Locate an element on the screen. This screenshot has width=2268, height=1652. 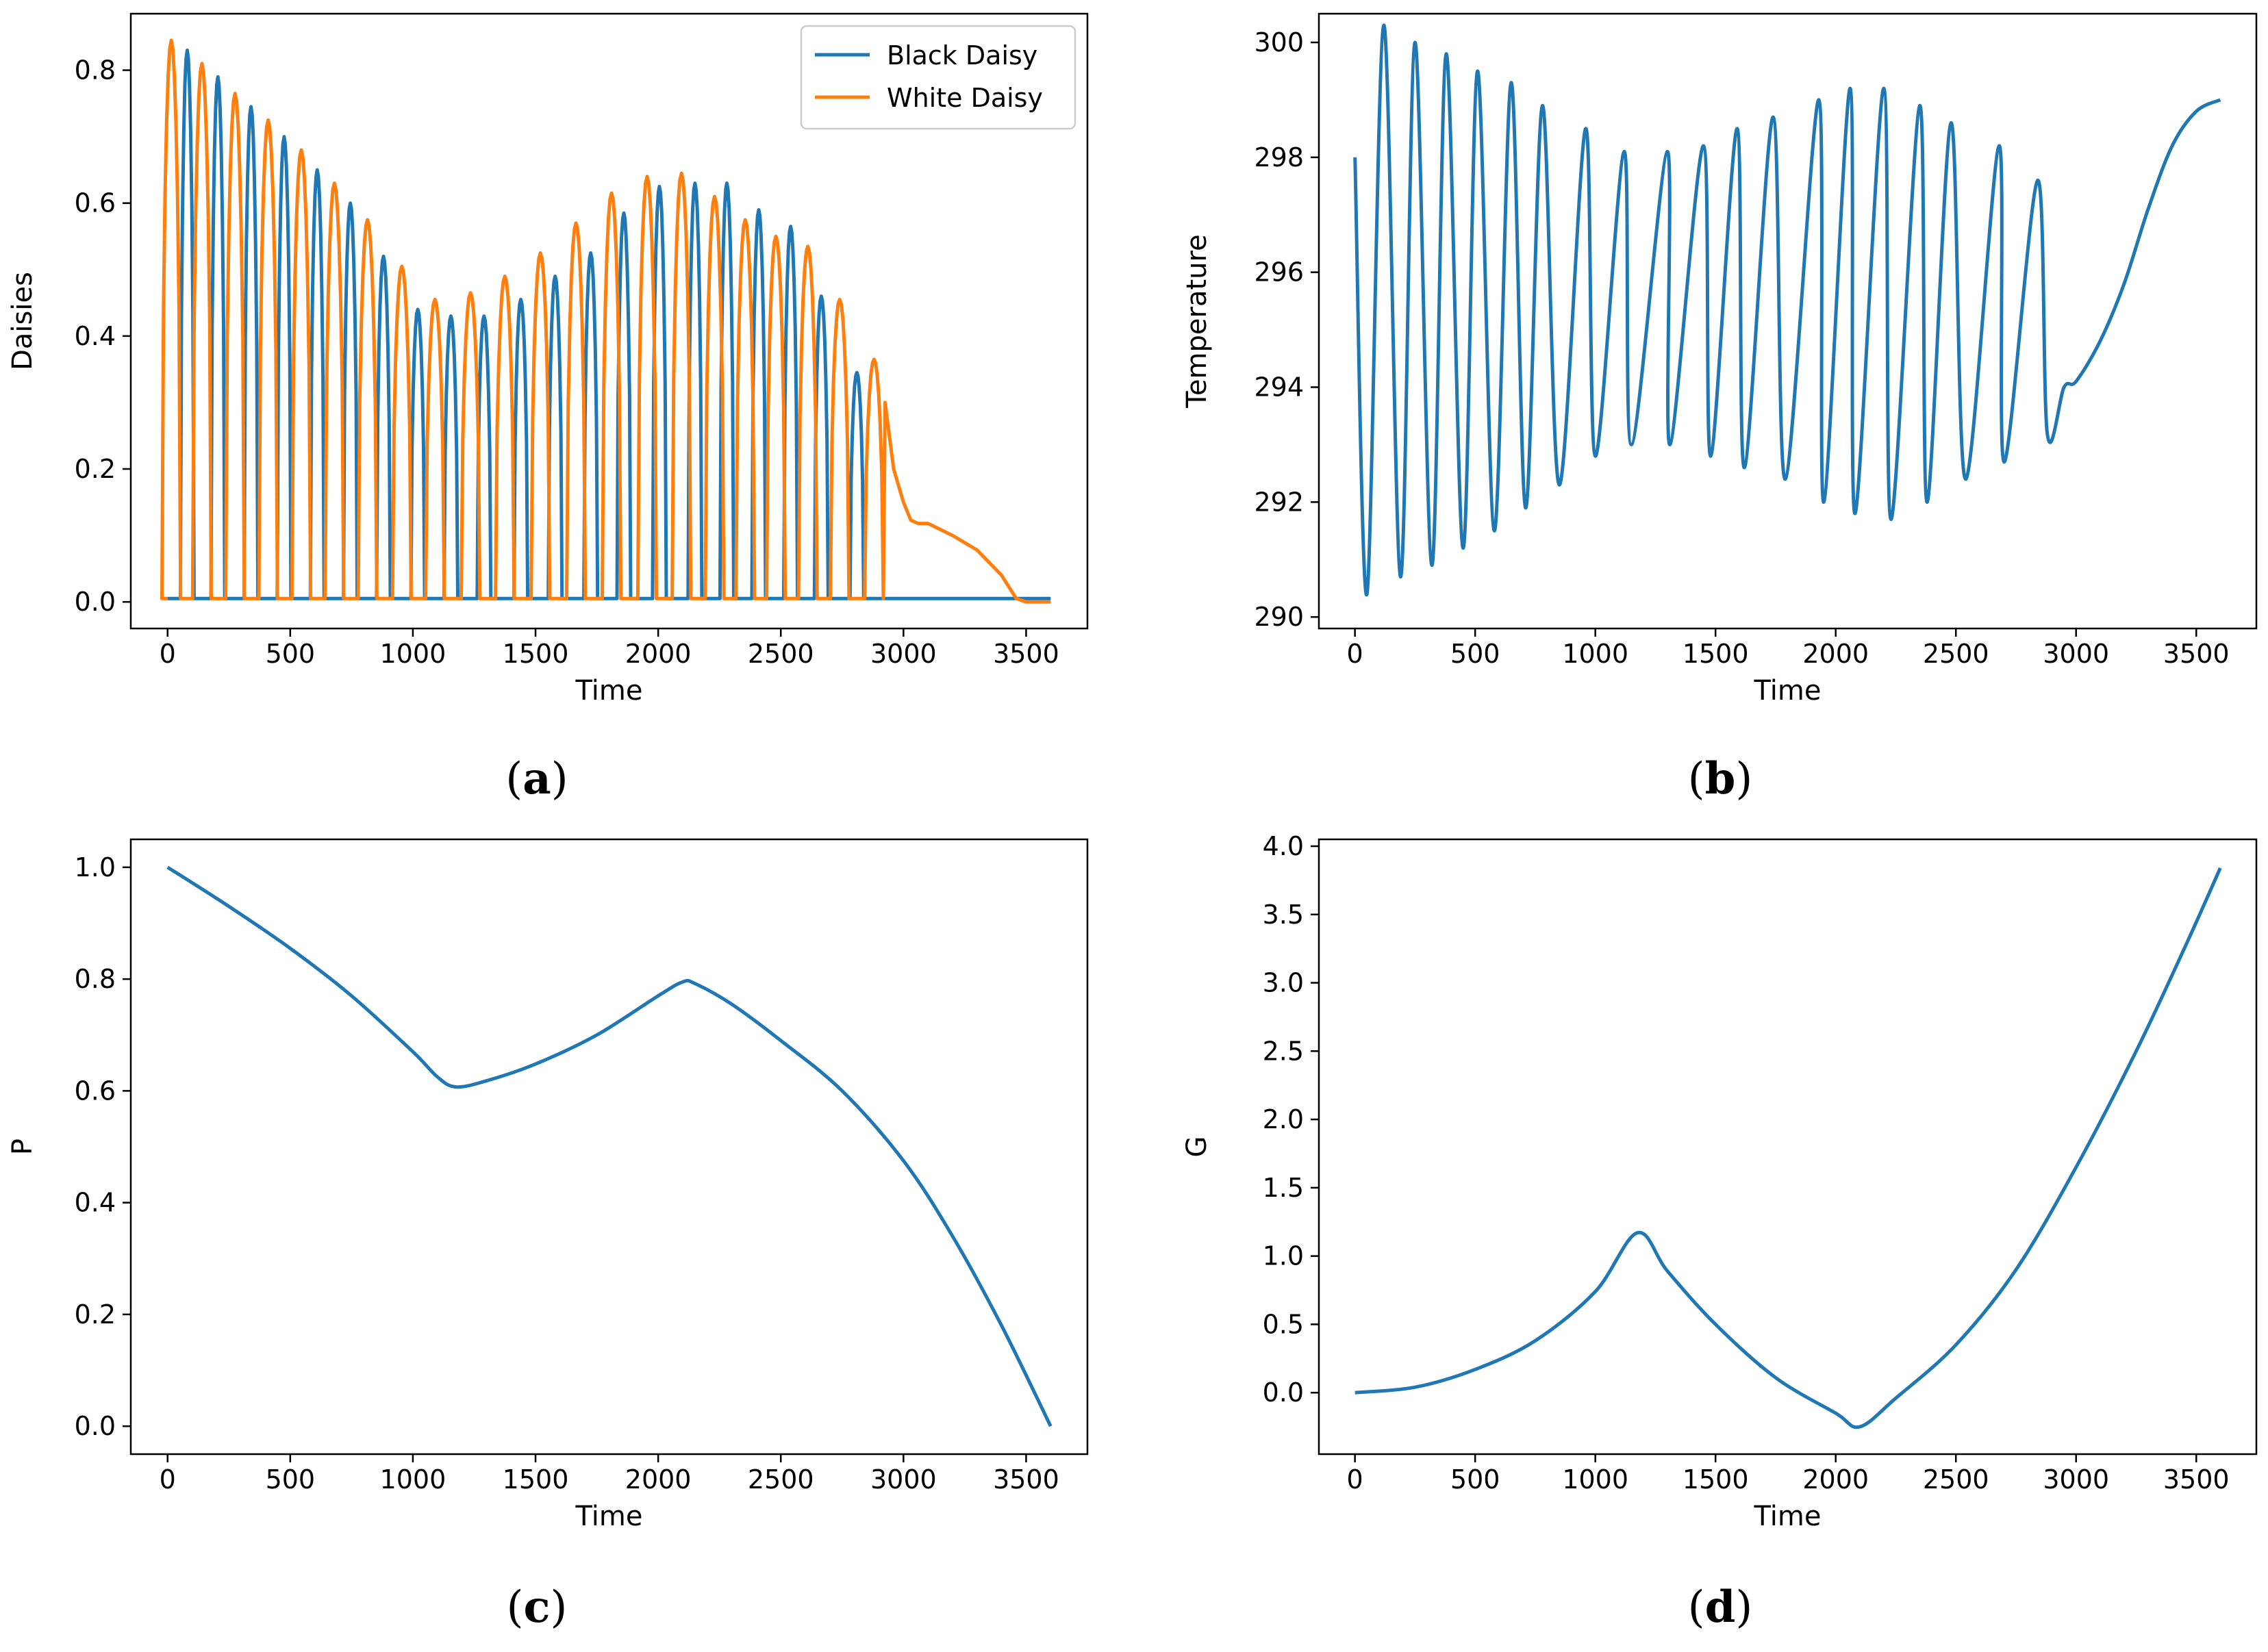
legend-label: Black Daisy is located at coordinates (962, 56).